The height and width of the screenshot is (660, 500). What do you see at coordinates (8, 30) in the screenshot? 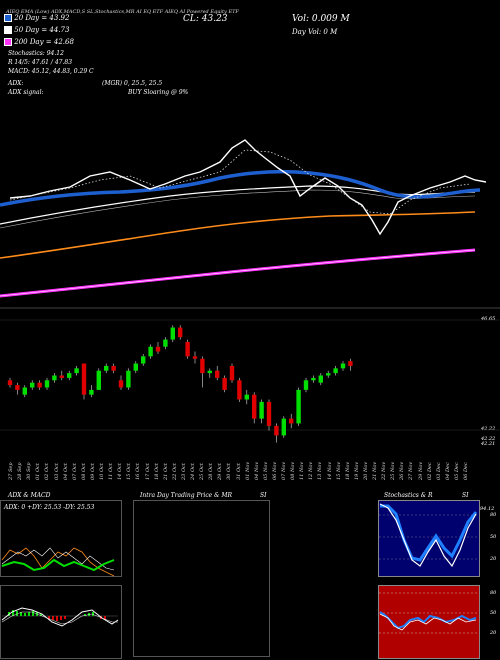
I see `ma50-swatch` at bounding box center [8, 30].